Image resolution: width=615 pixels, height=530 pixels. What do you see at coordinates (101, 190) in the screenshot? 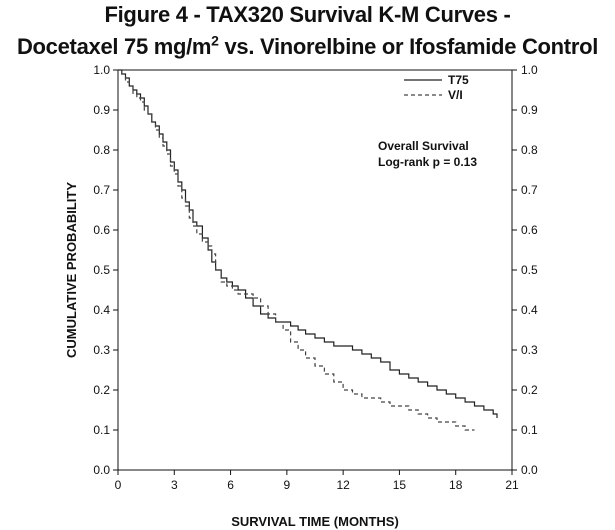
I see `y-tick-label-left: 0.7` at bounding box center [101, 190].